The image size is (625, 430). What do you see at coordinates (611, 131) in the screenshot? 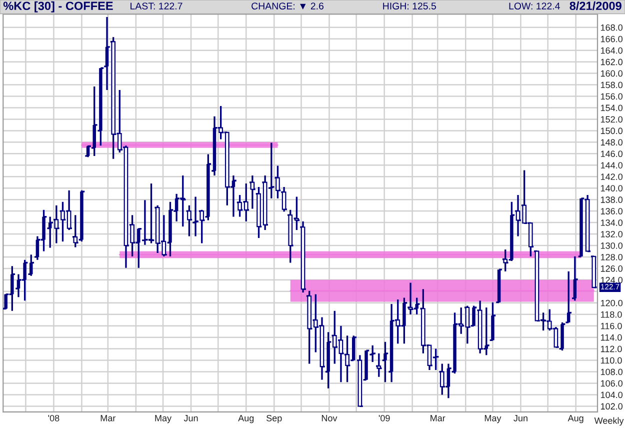
I see `y-tick-label: 150.0` at bounding box center [611, 131].